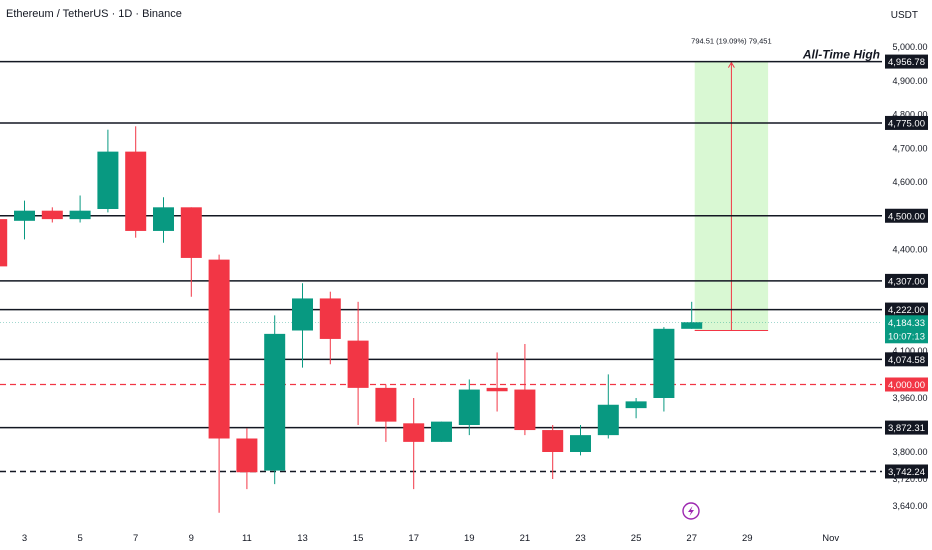 The image size is (932, 550). What do you see at coordinates (731, 41) in the screenshot?
I see `measure-label: 794.51 (19.09%) 79,451` at bounding box center [731, 41].